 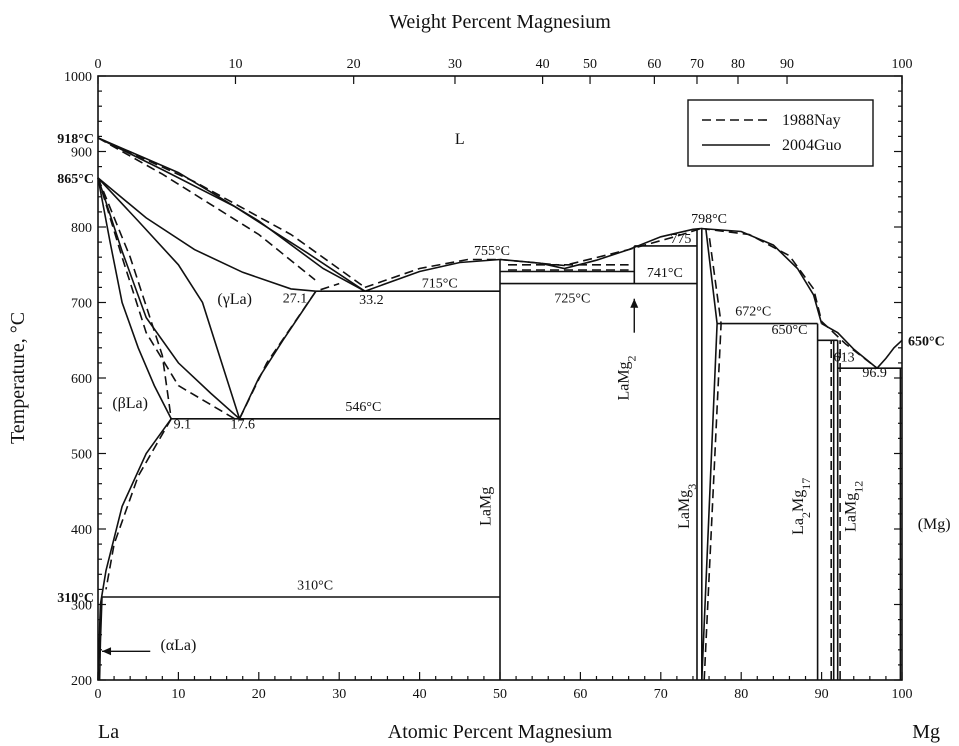 What do you see at coordinates (242, 425) in the screenshot?
I see `annotation: 17.6` at bounding box center [242, 425].